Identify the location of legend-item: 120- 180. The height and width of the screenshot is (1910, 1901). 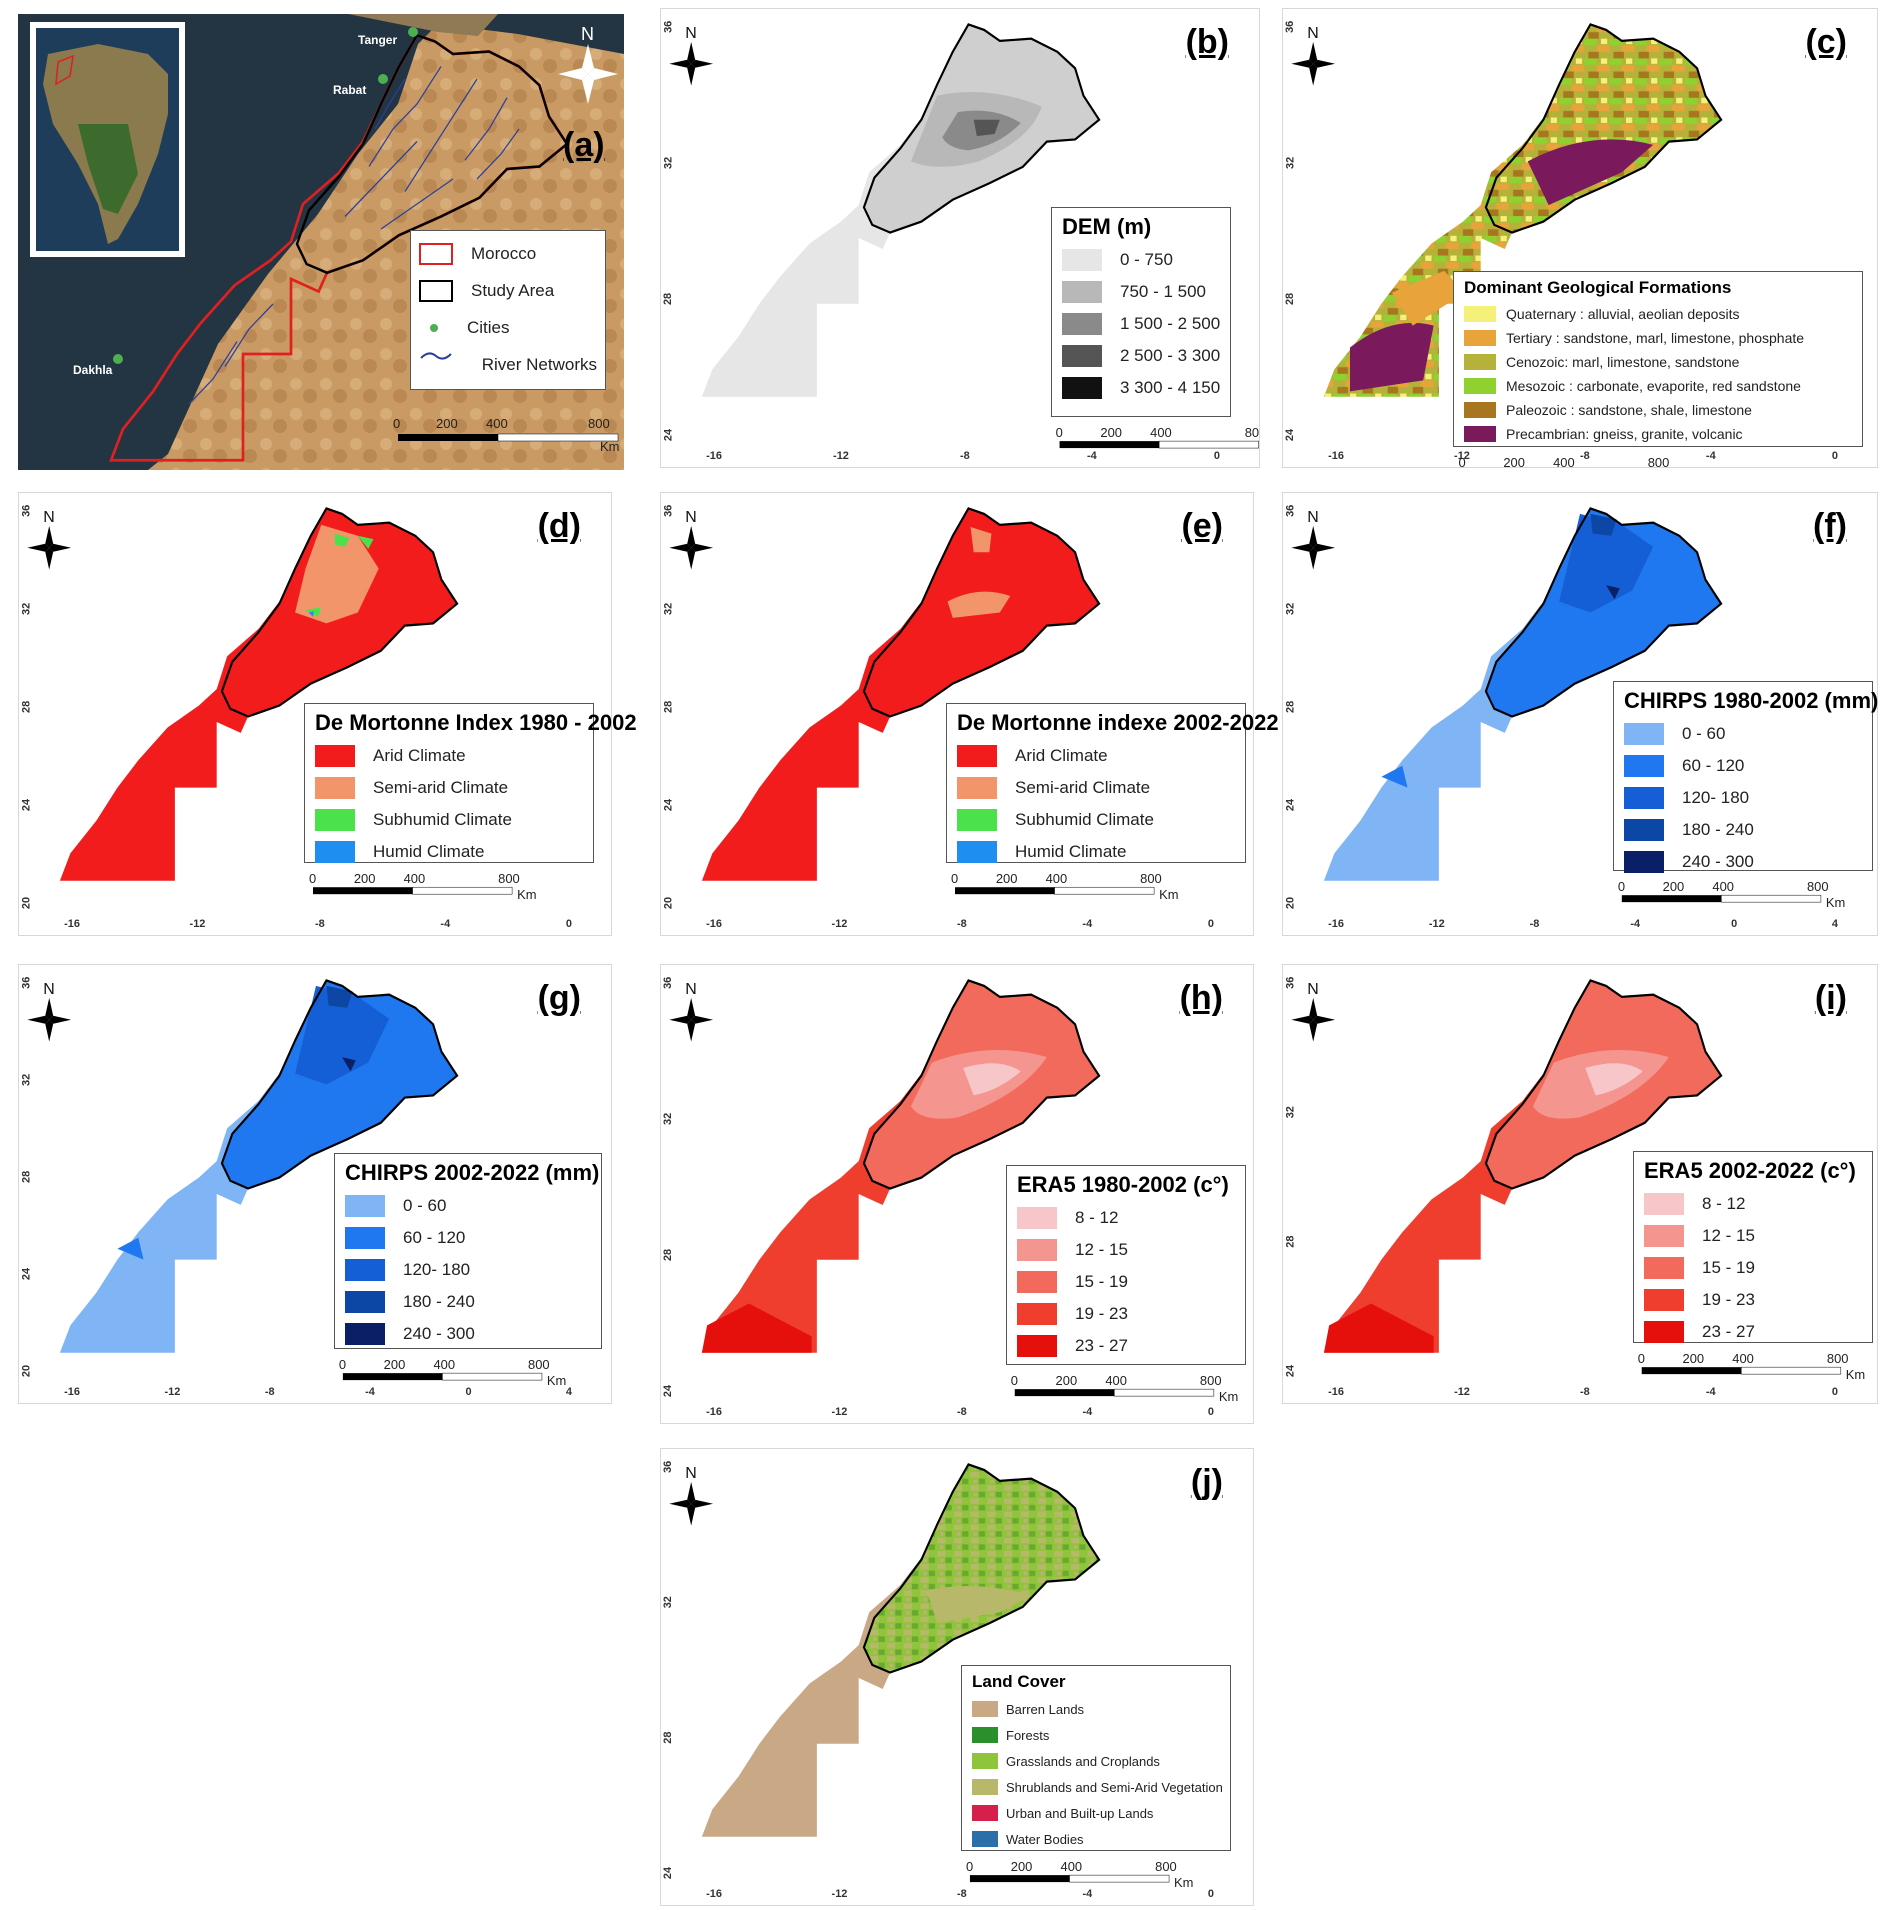
(1743, 798).